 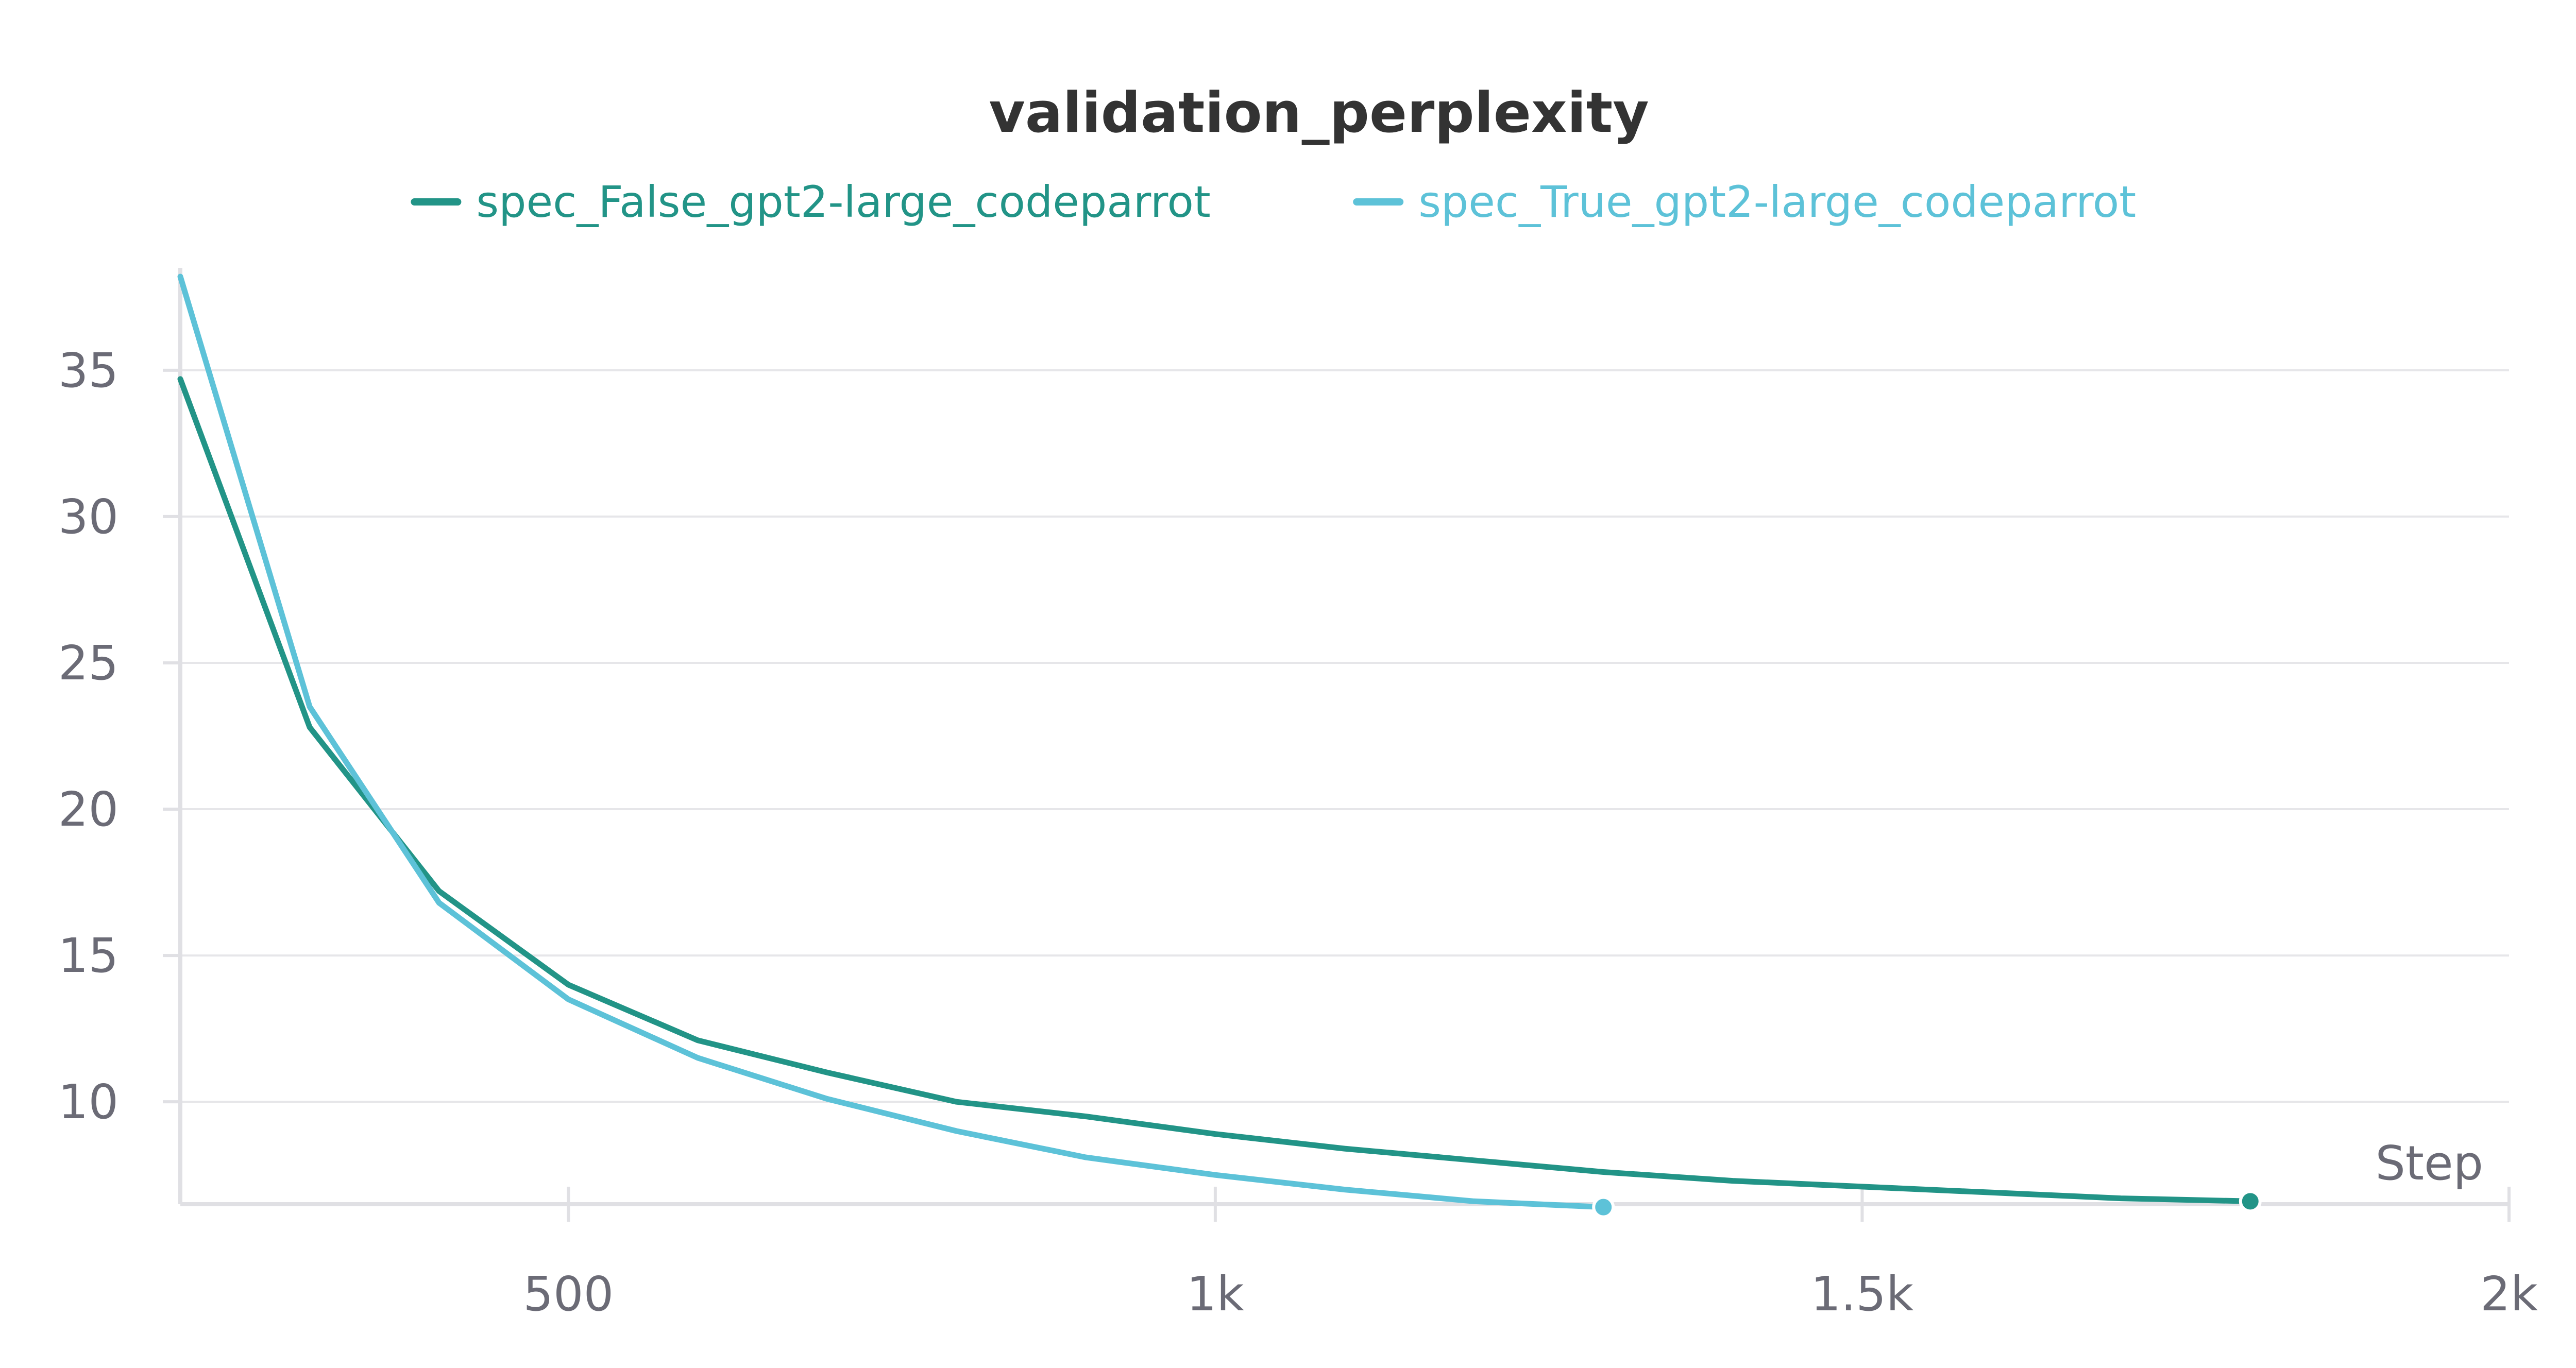 What do you see at coordinates (88, 516) in the screenshot?
I see `y-tick-label: 30` at bounding box center [88, 516].